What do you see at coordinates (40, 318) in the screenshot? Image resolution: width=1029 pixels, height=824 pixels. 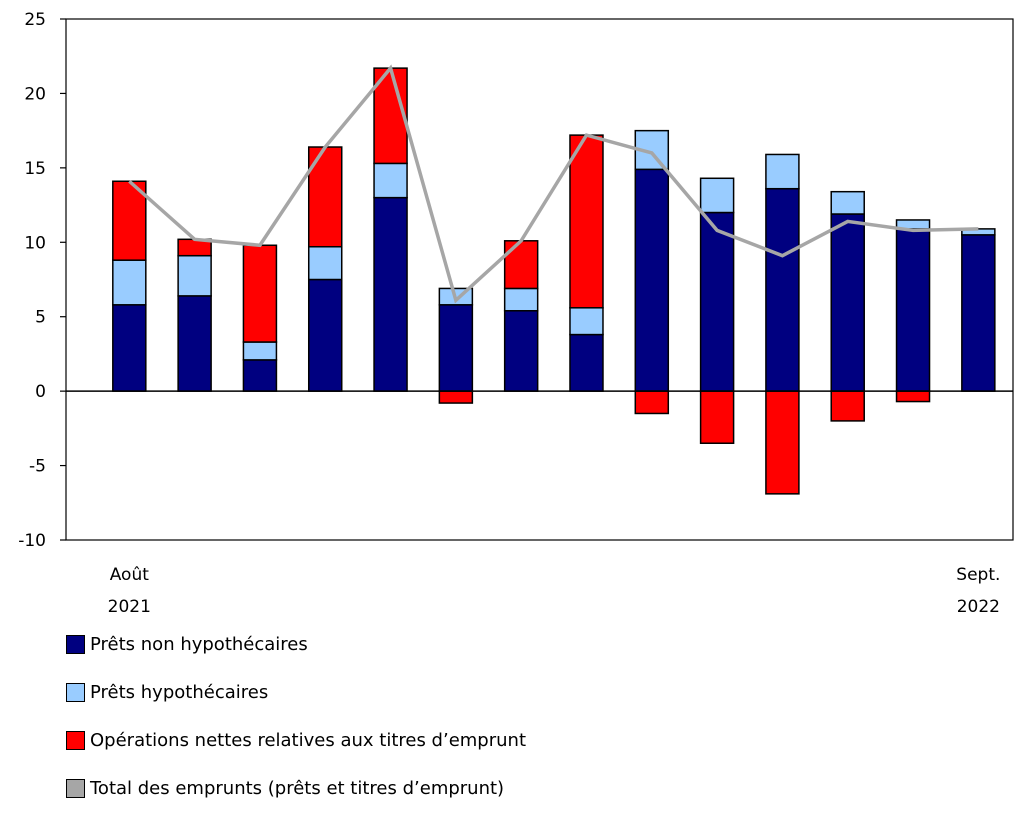 I see `y-tick-label: 5` at bounding box center [40, 318].